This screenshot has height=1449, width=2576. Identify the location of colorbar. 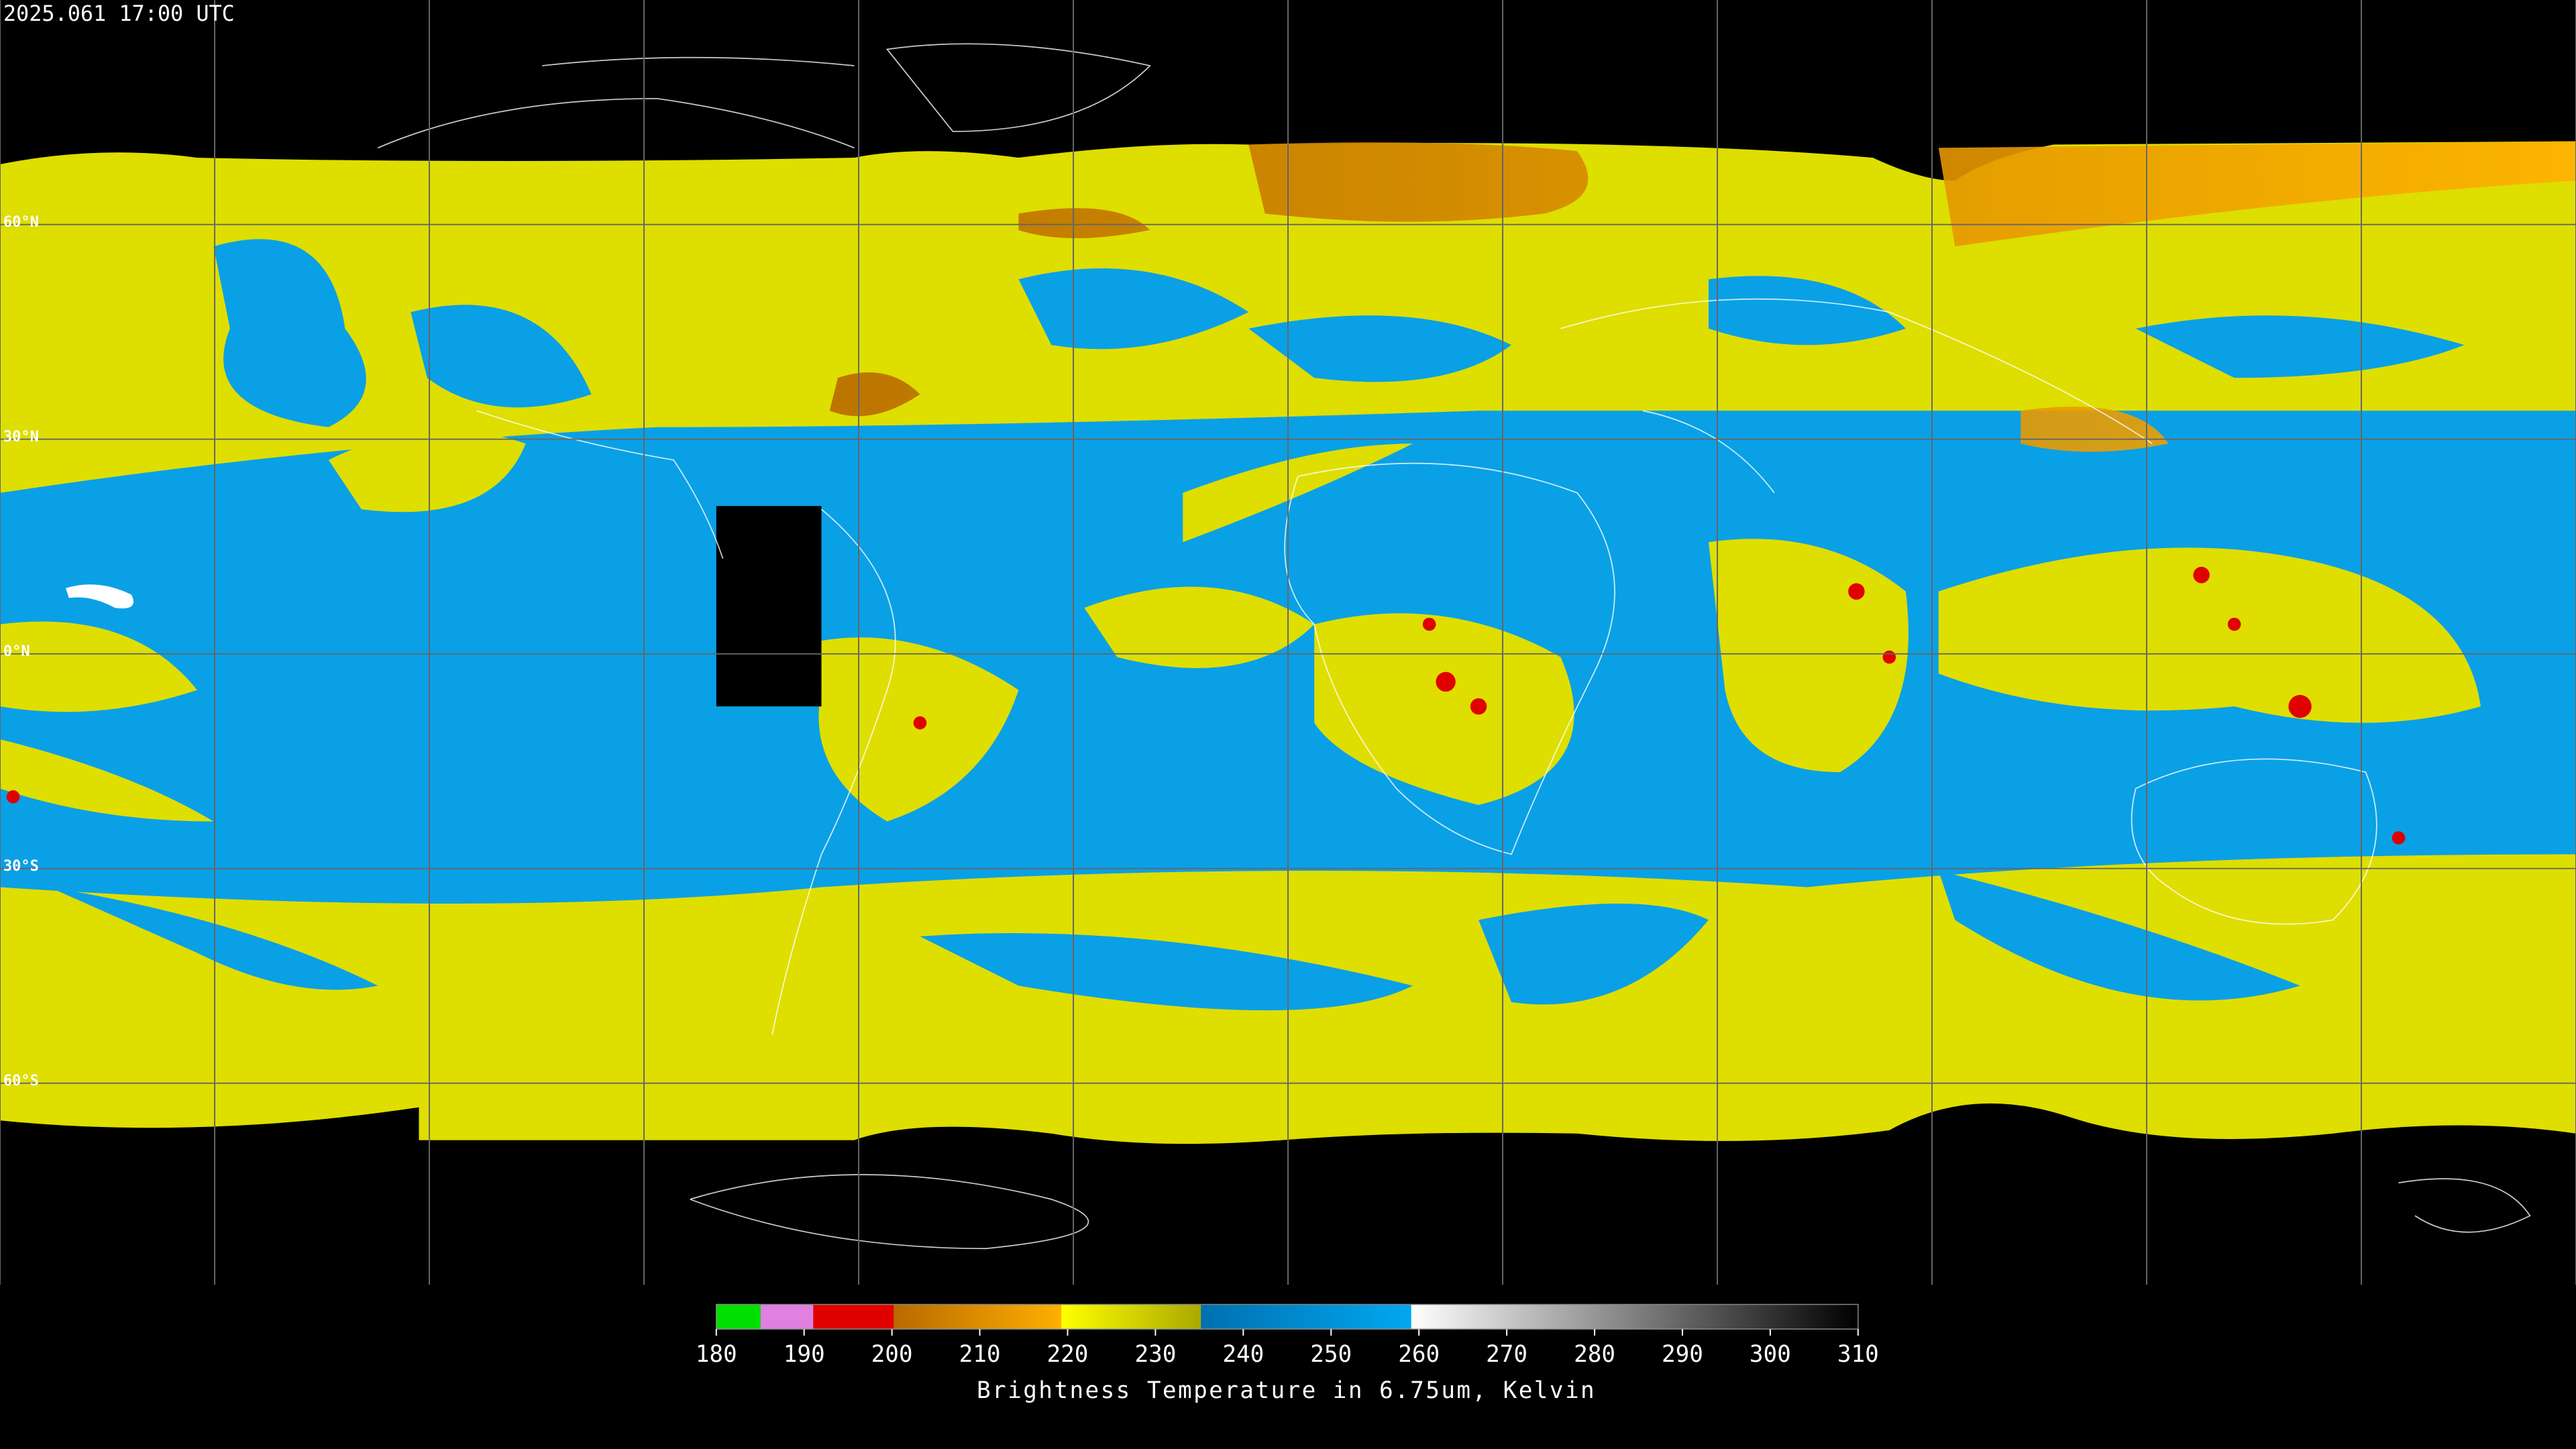
(1287, 1316).